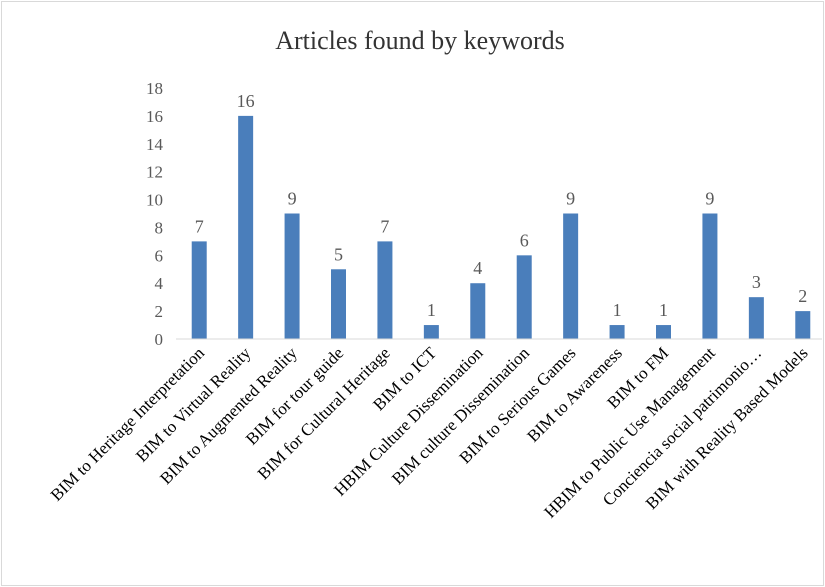 The width and height of the screenshot is (825, 587). What do you see at coordinates (802, 296) in the screenshot?
I see `data-label: 2` at bounding box center [802, 296].